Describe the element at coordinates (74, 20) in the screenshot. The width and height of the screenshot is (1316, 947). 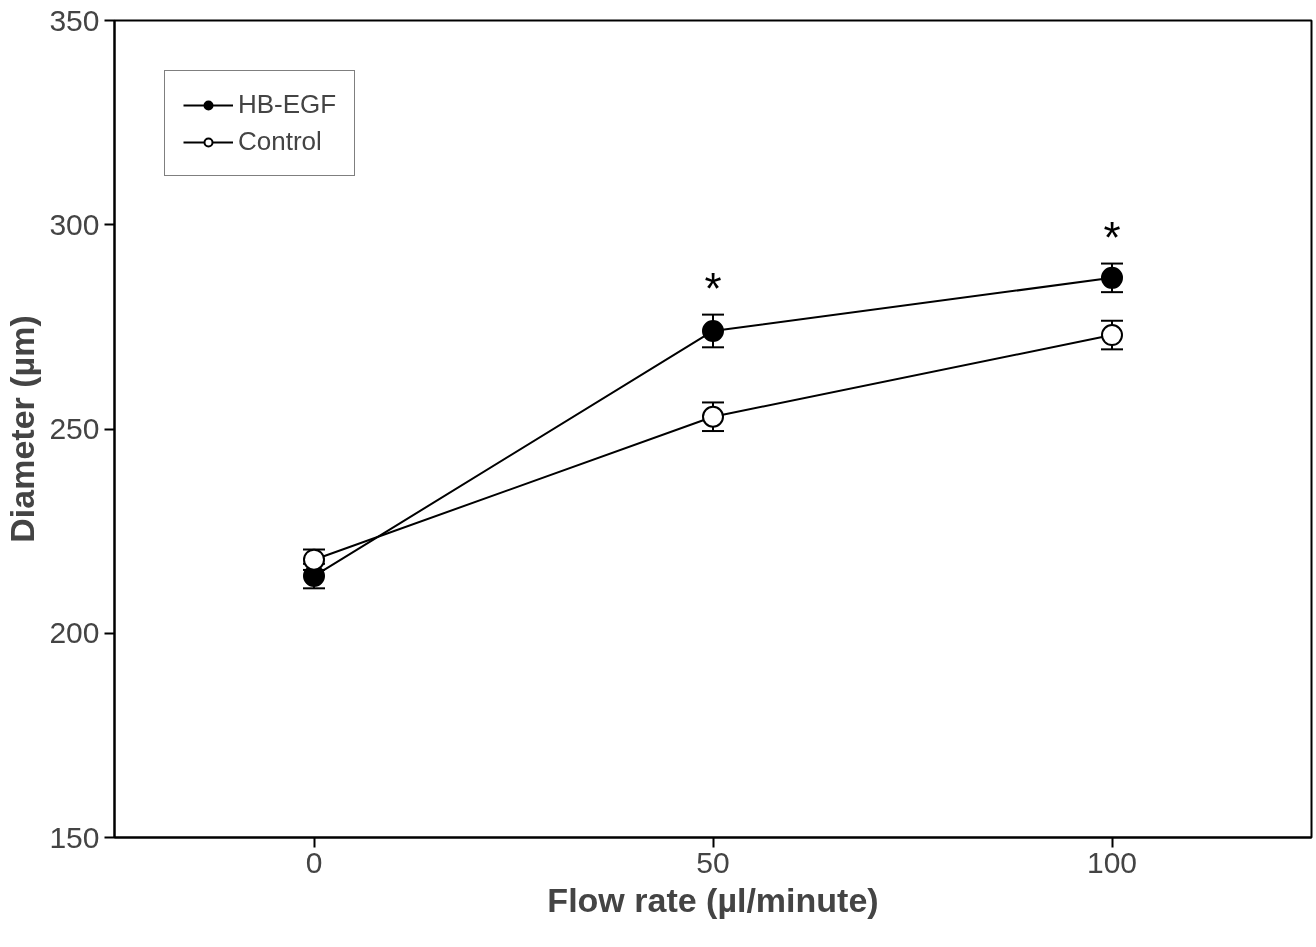
I see `y-tick-label: 350` at that location.